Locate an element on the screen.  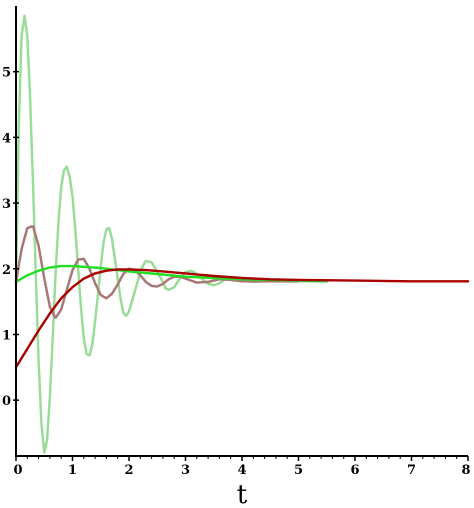
x-axis-label: t is located at coordinates (242, 494).